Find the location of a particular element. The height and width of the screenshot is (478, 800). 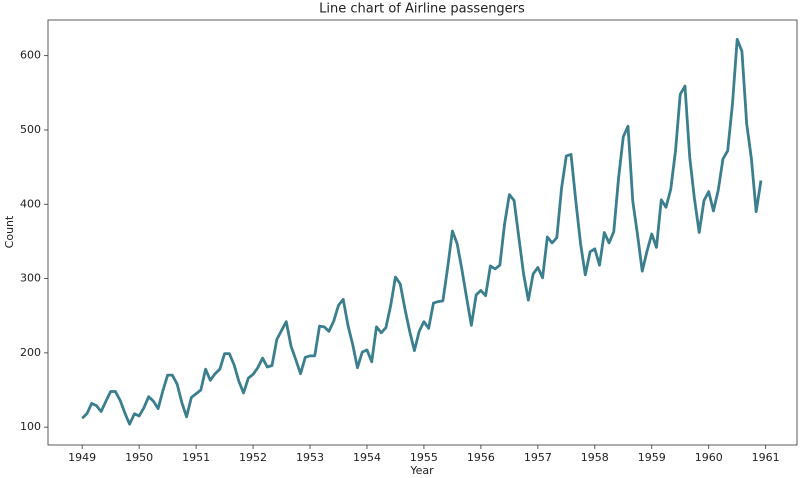

y-tick-label: 100 is located at coordinates (30, 426).